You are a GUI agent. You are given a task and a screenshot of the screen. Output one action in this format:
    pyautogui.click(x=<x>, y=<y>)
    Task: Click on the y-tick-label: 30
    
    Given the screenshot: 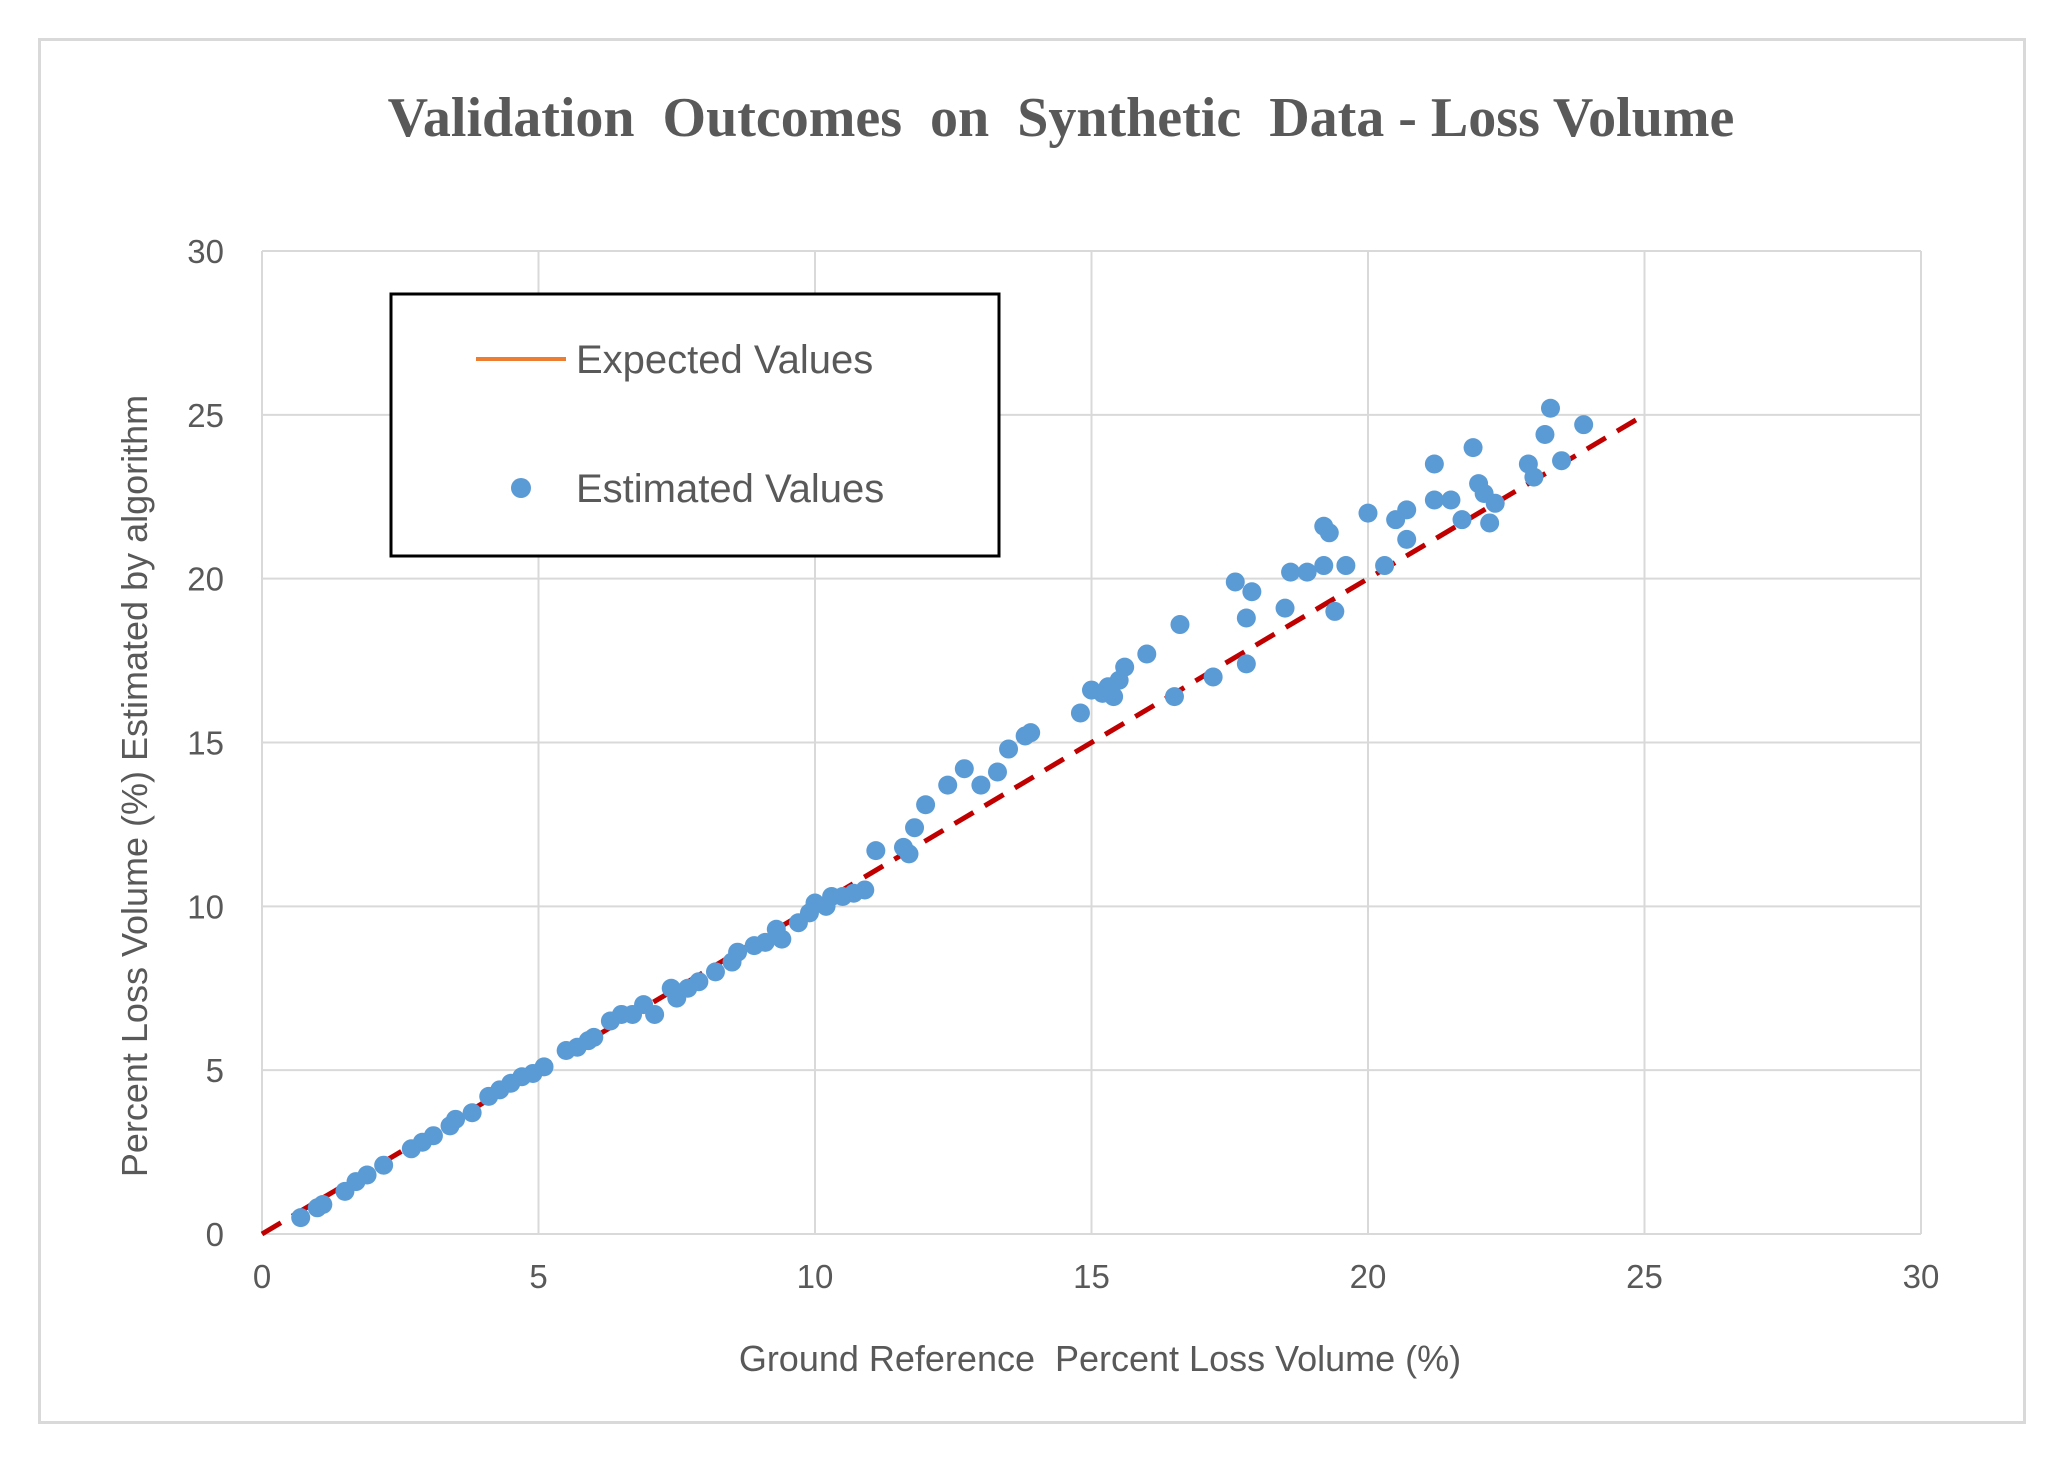 What is the action you would take?
    pyautogui.click(x=205, y=251)
    